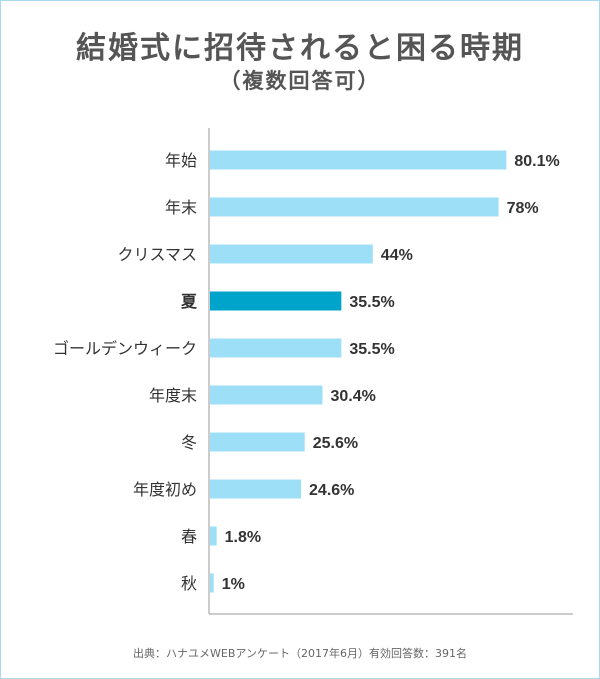 The height and width of the screenshot is (679, 600). I want to click on category-label-5: 年度末, so click(173, 395).